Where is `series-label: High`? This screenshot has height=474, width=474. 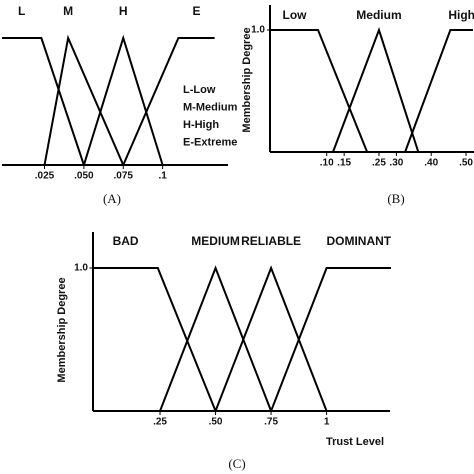 series-label: High is located at coordinates (461, 15).